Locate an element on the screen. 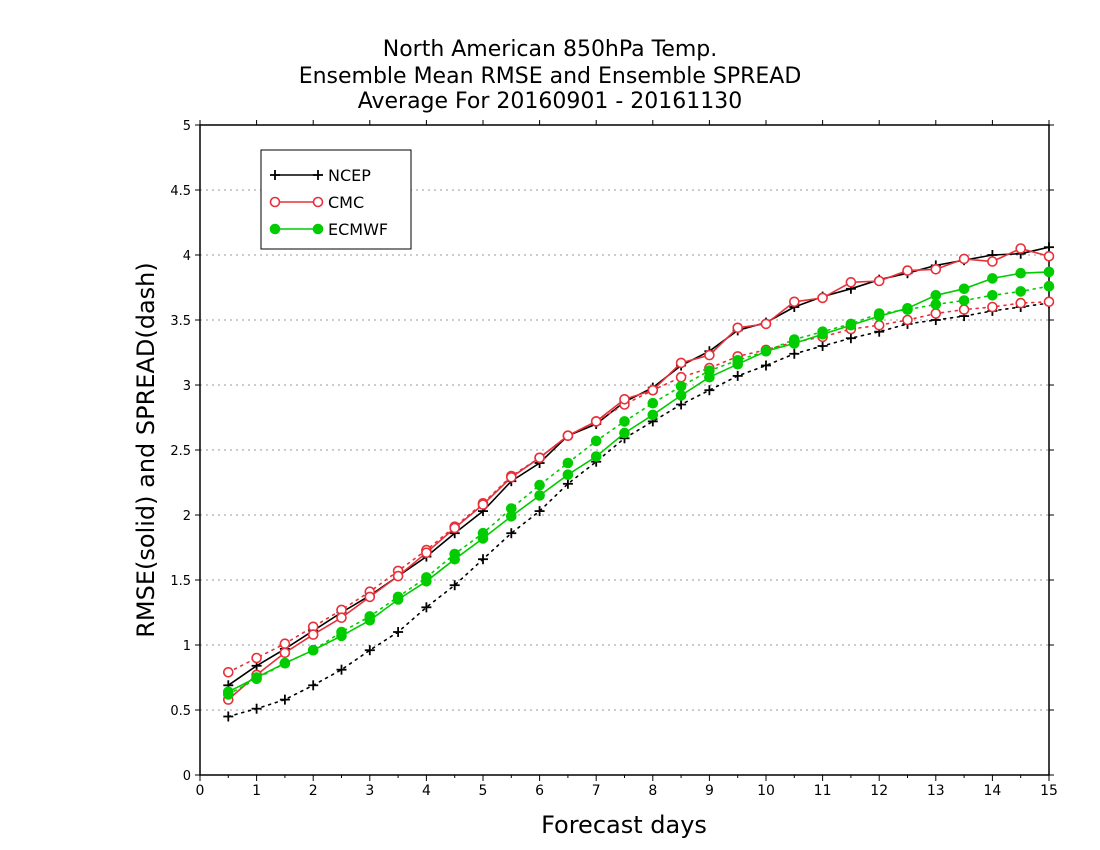  y-tick-label: 4.5 is located at coordinates (180, 191).